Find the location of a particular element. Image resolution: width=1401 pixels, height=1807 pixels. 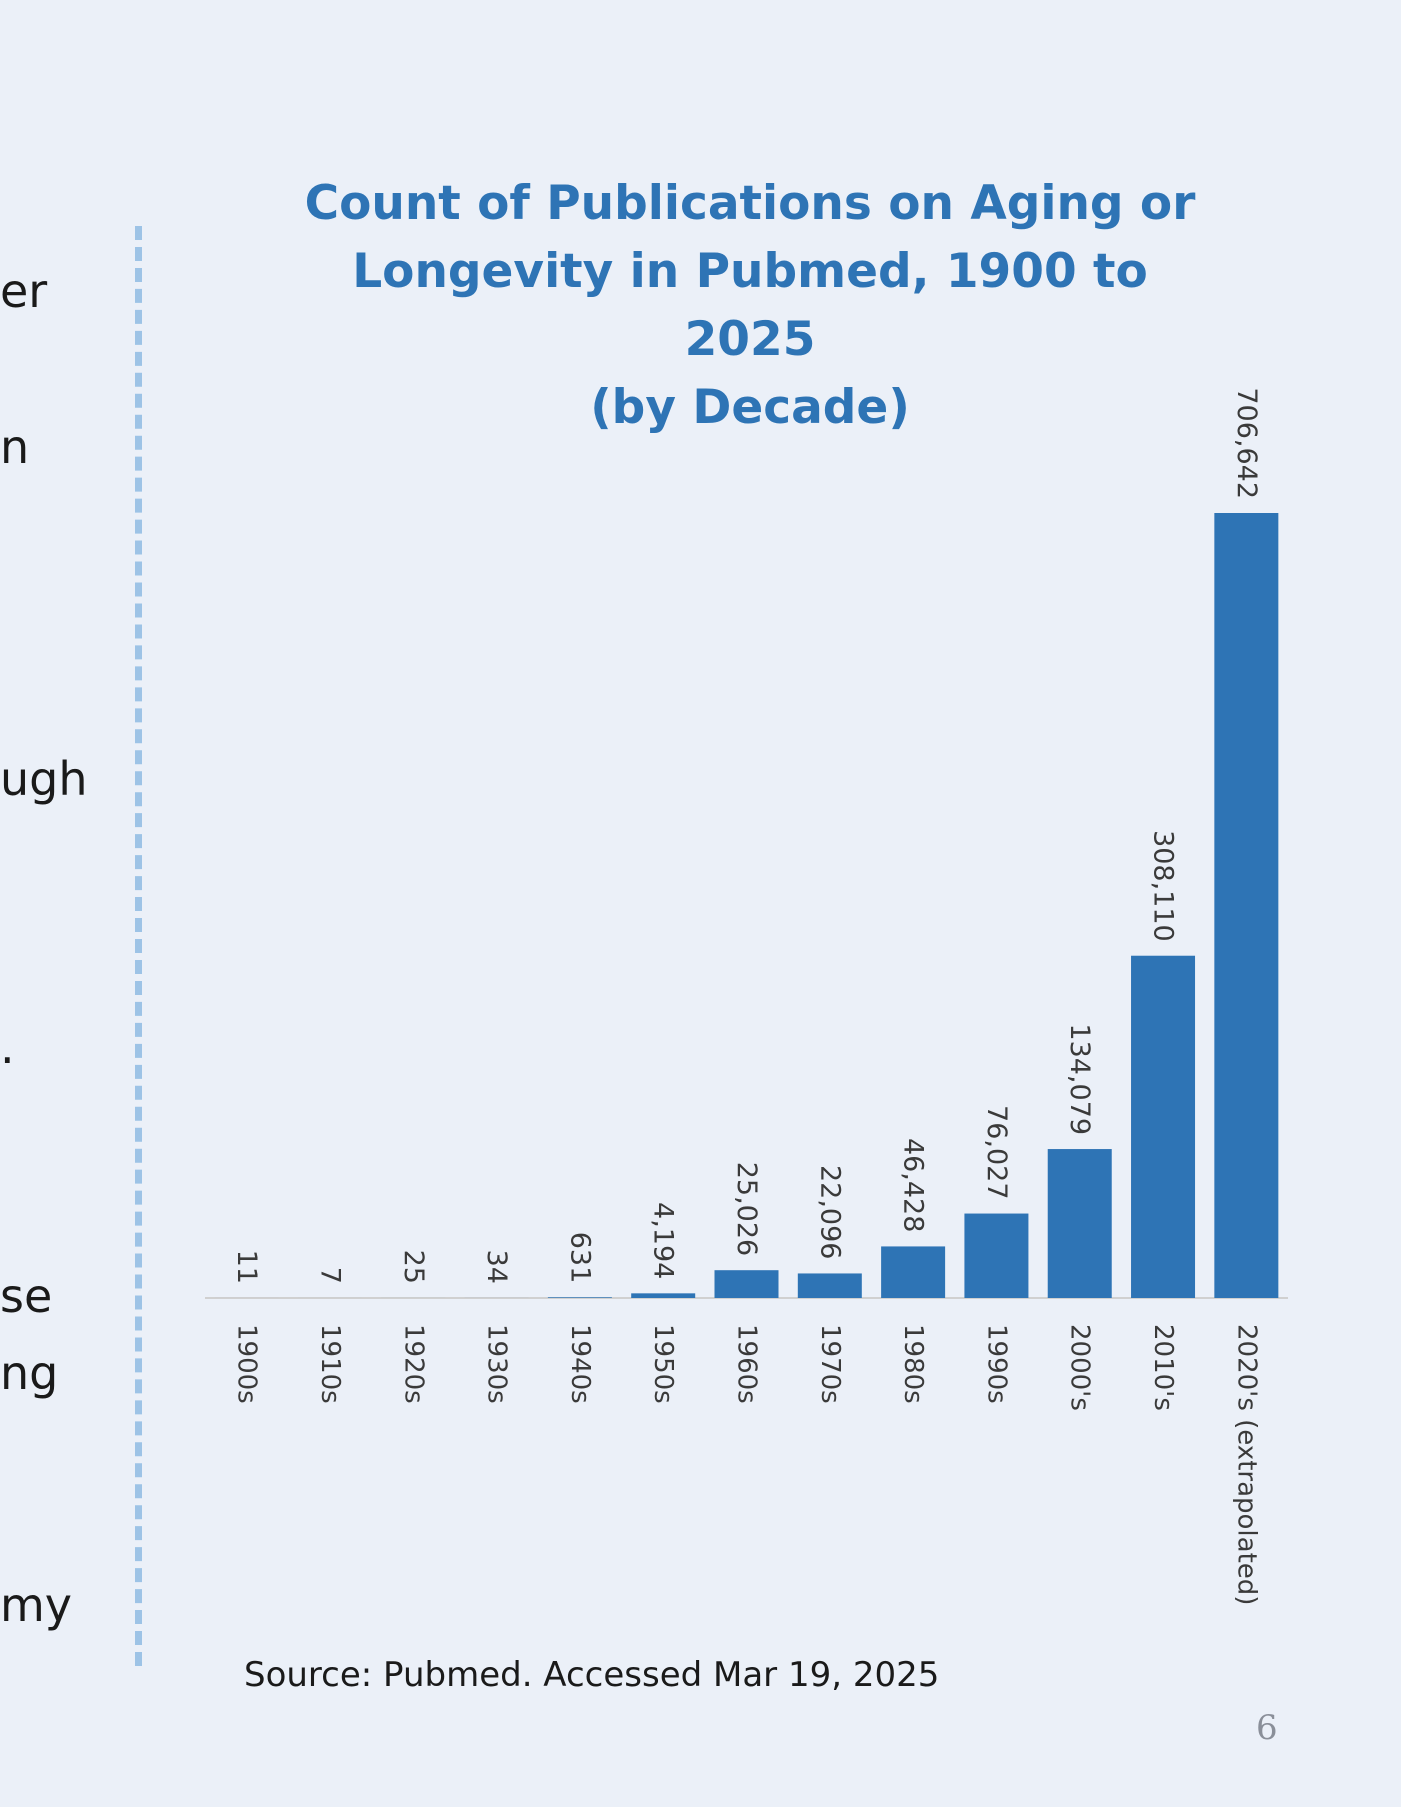

category-label: 1920s is located at coordinates (413, 1364).